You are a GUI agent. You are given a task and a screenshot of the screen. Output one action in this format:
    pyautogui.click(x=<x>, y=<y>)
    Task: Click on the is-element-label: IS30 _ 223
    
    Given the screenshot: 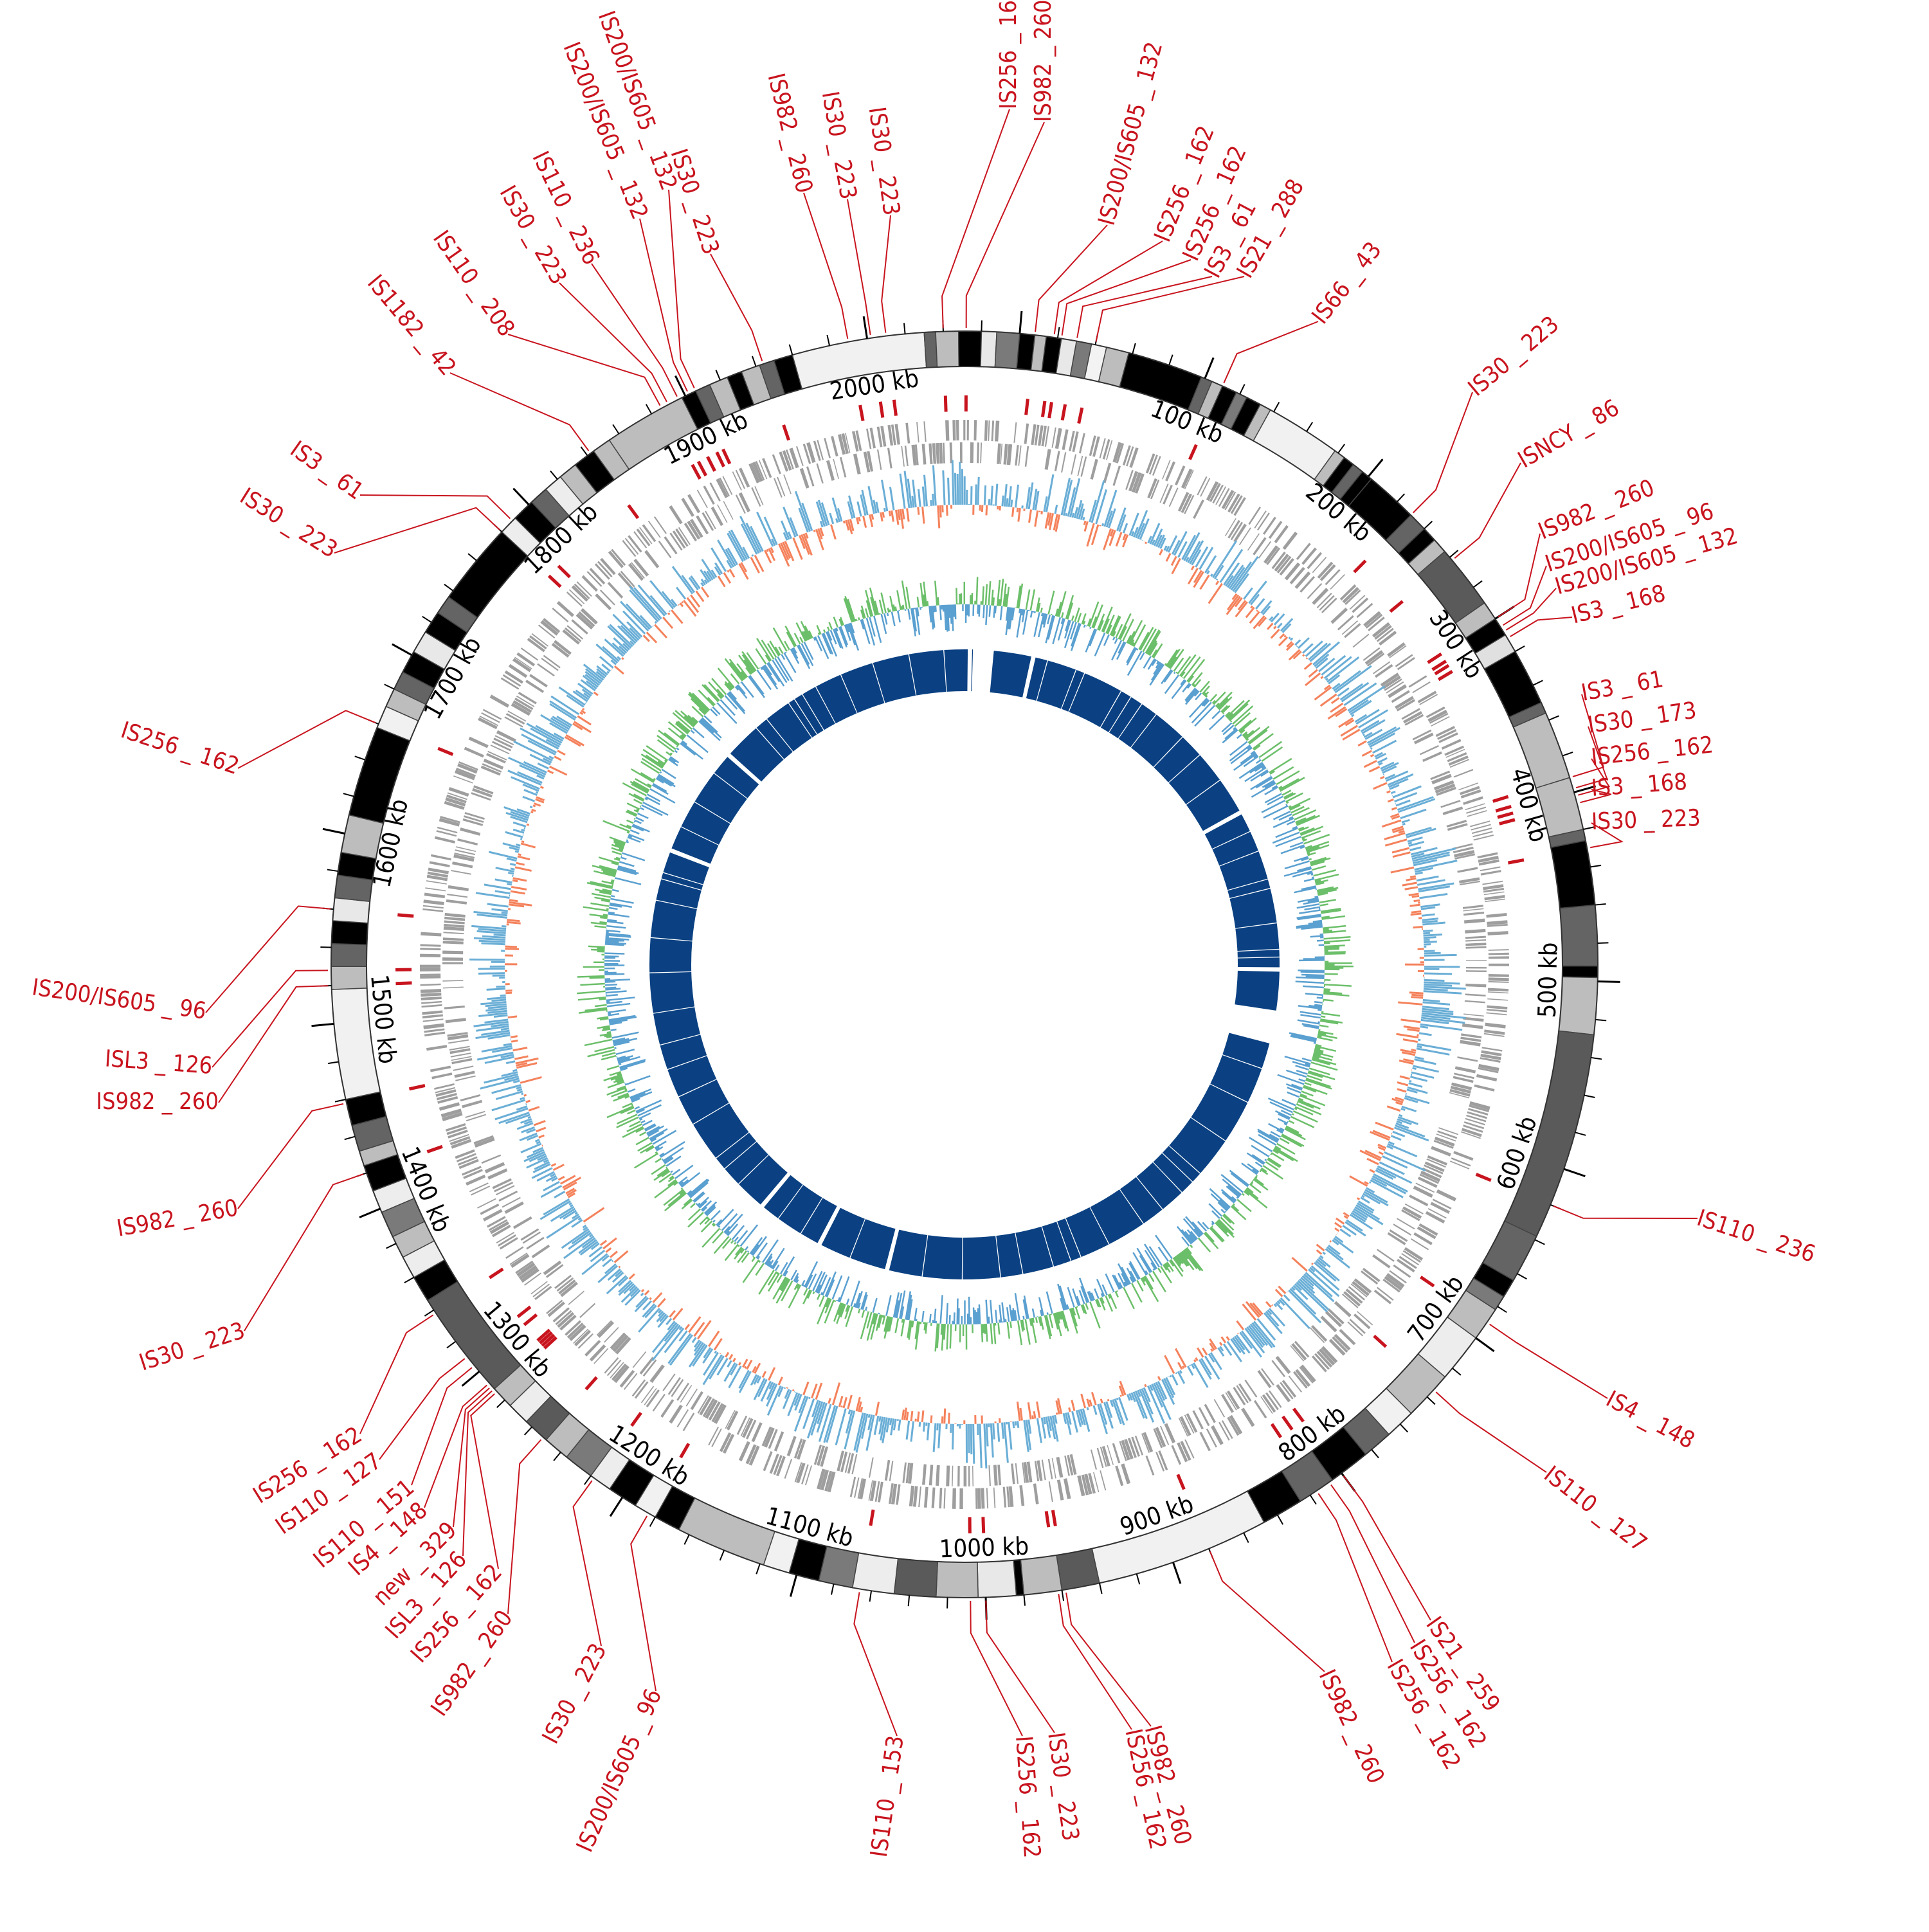 What is the action you would take?
    pyautogui.click(x=884, y=161)
    